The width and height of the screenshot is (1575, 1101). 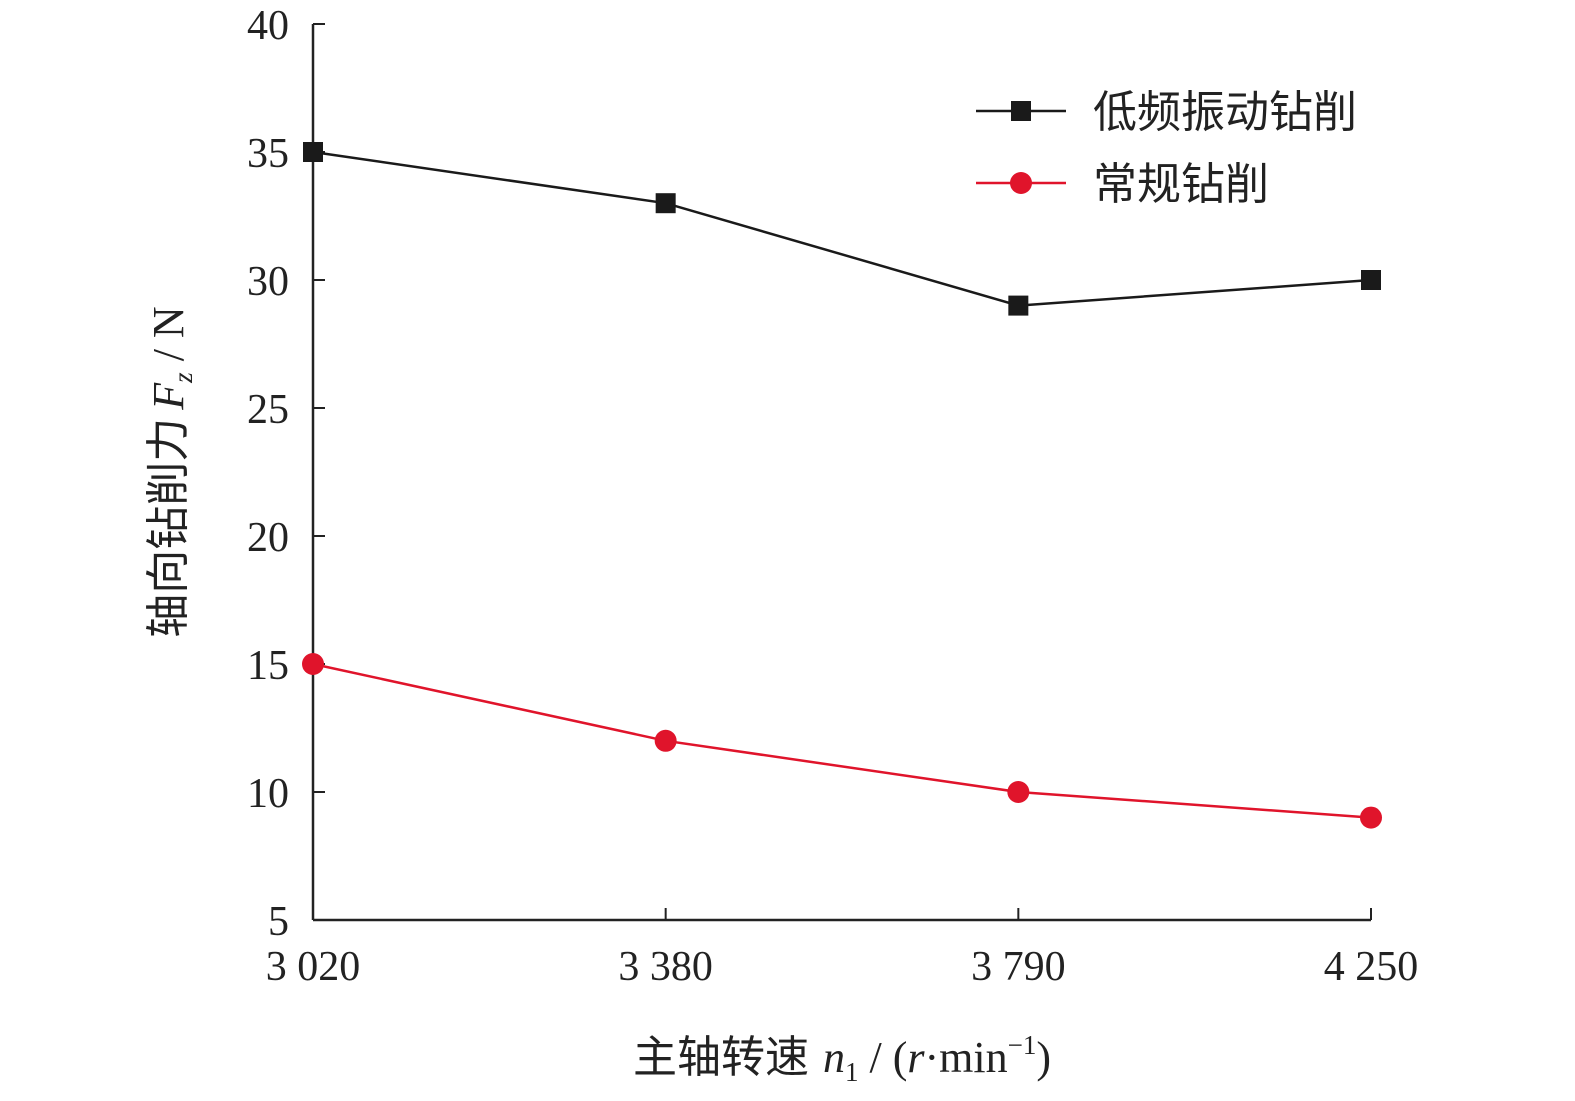 What do you see at coordinates (1022, 1045) in the screenshot?
I see `x-axis-label-superscript: −1` at bounding box center [1022, 1045].